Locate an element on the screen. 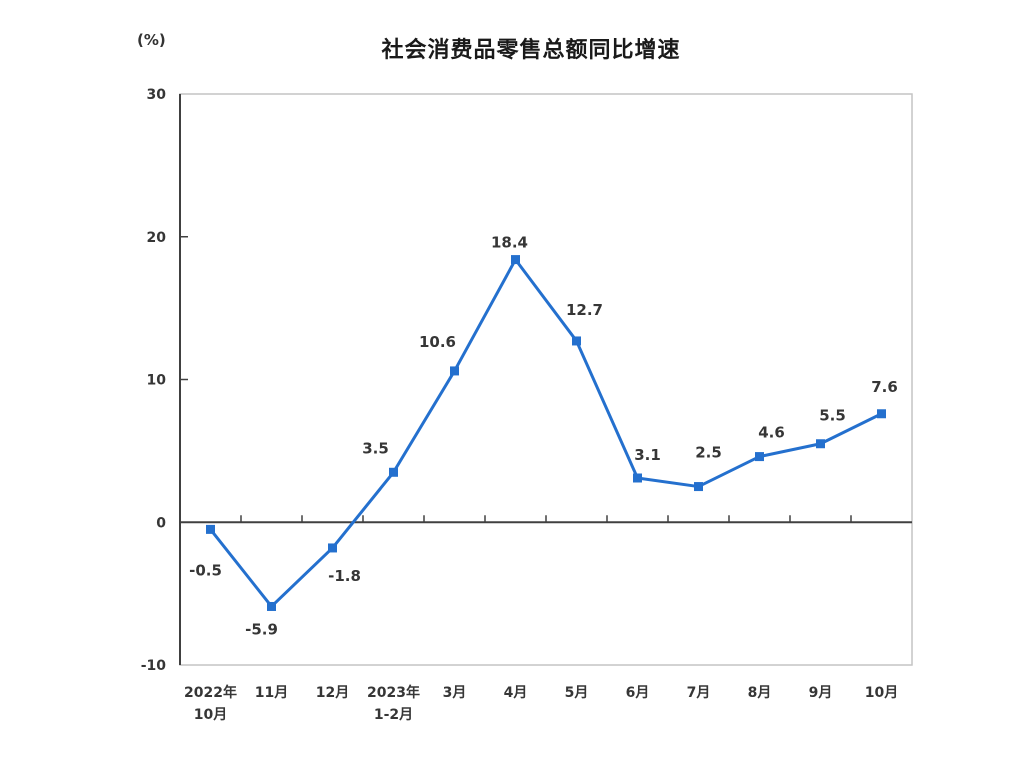 The width and height of the screenshot is (1024, 762). x-axis-label: 1-2月 is located at coordinates (393, 715).